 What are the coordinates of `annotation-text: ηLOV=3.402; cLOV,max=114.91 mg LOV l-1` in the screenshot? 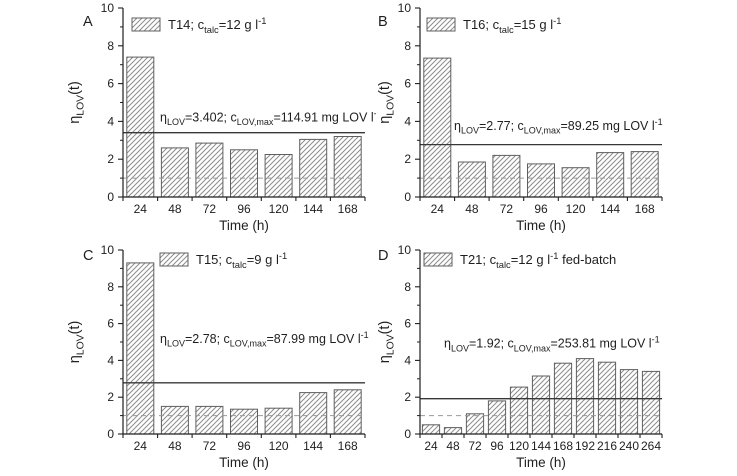 It's located at (268, 117).